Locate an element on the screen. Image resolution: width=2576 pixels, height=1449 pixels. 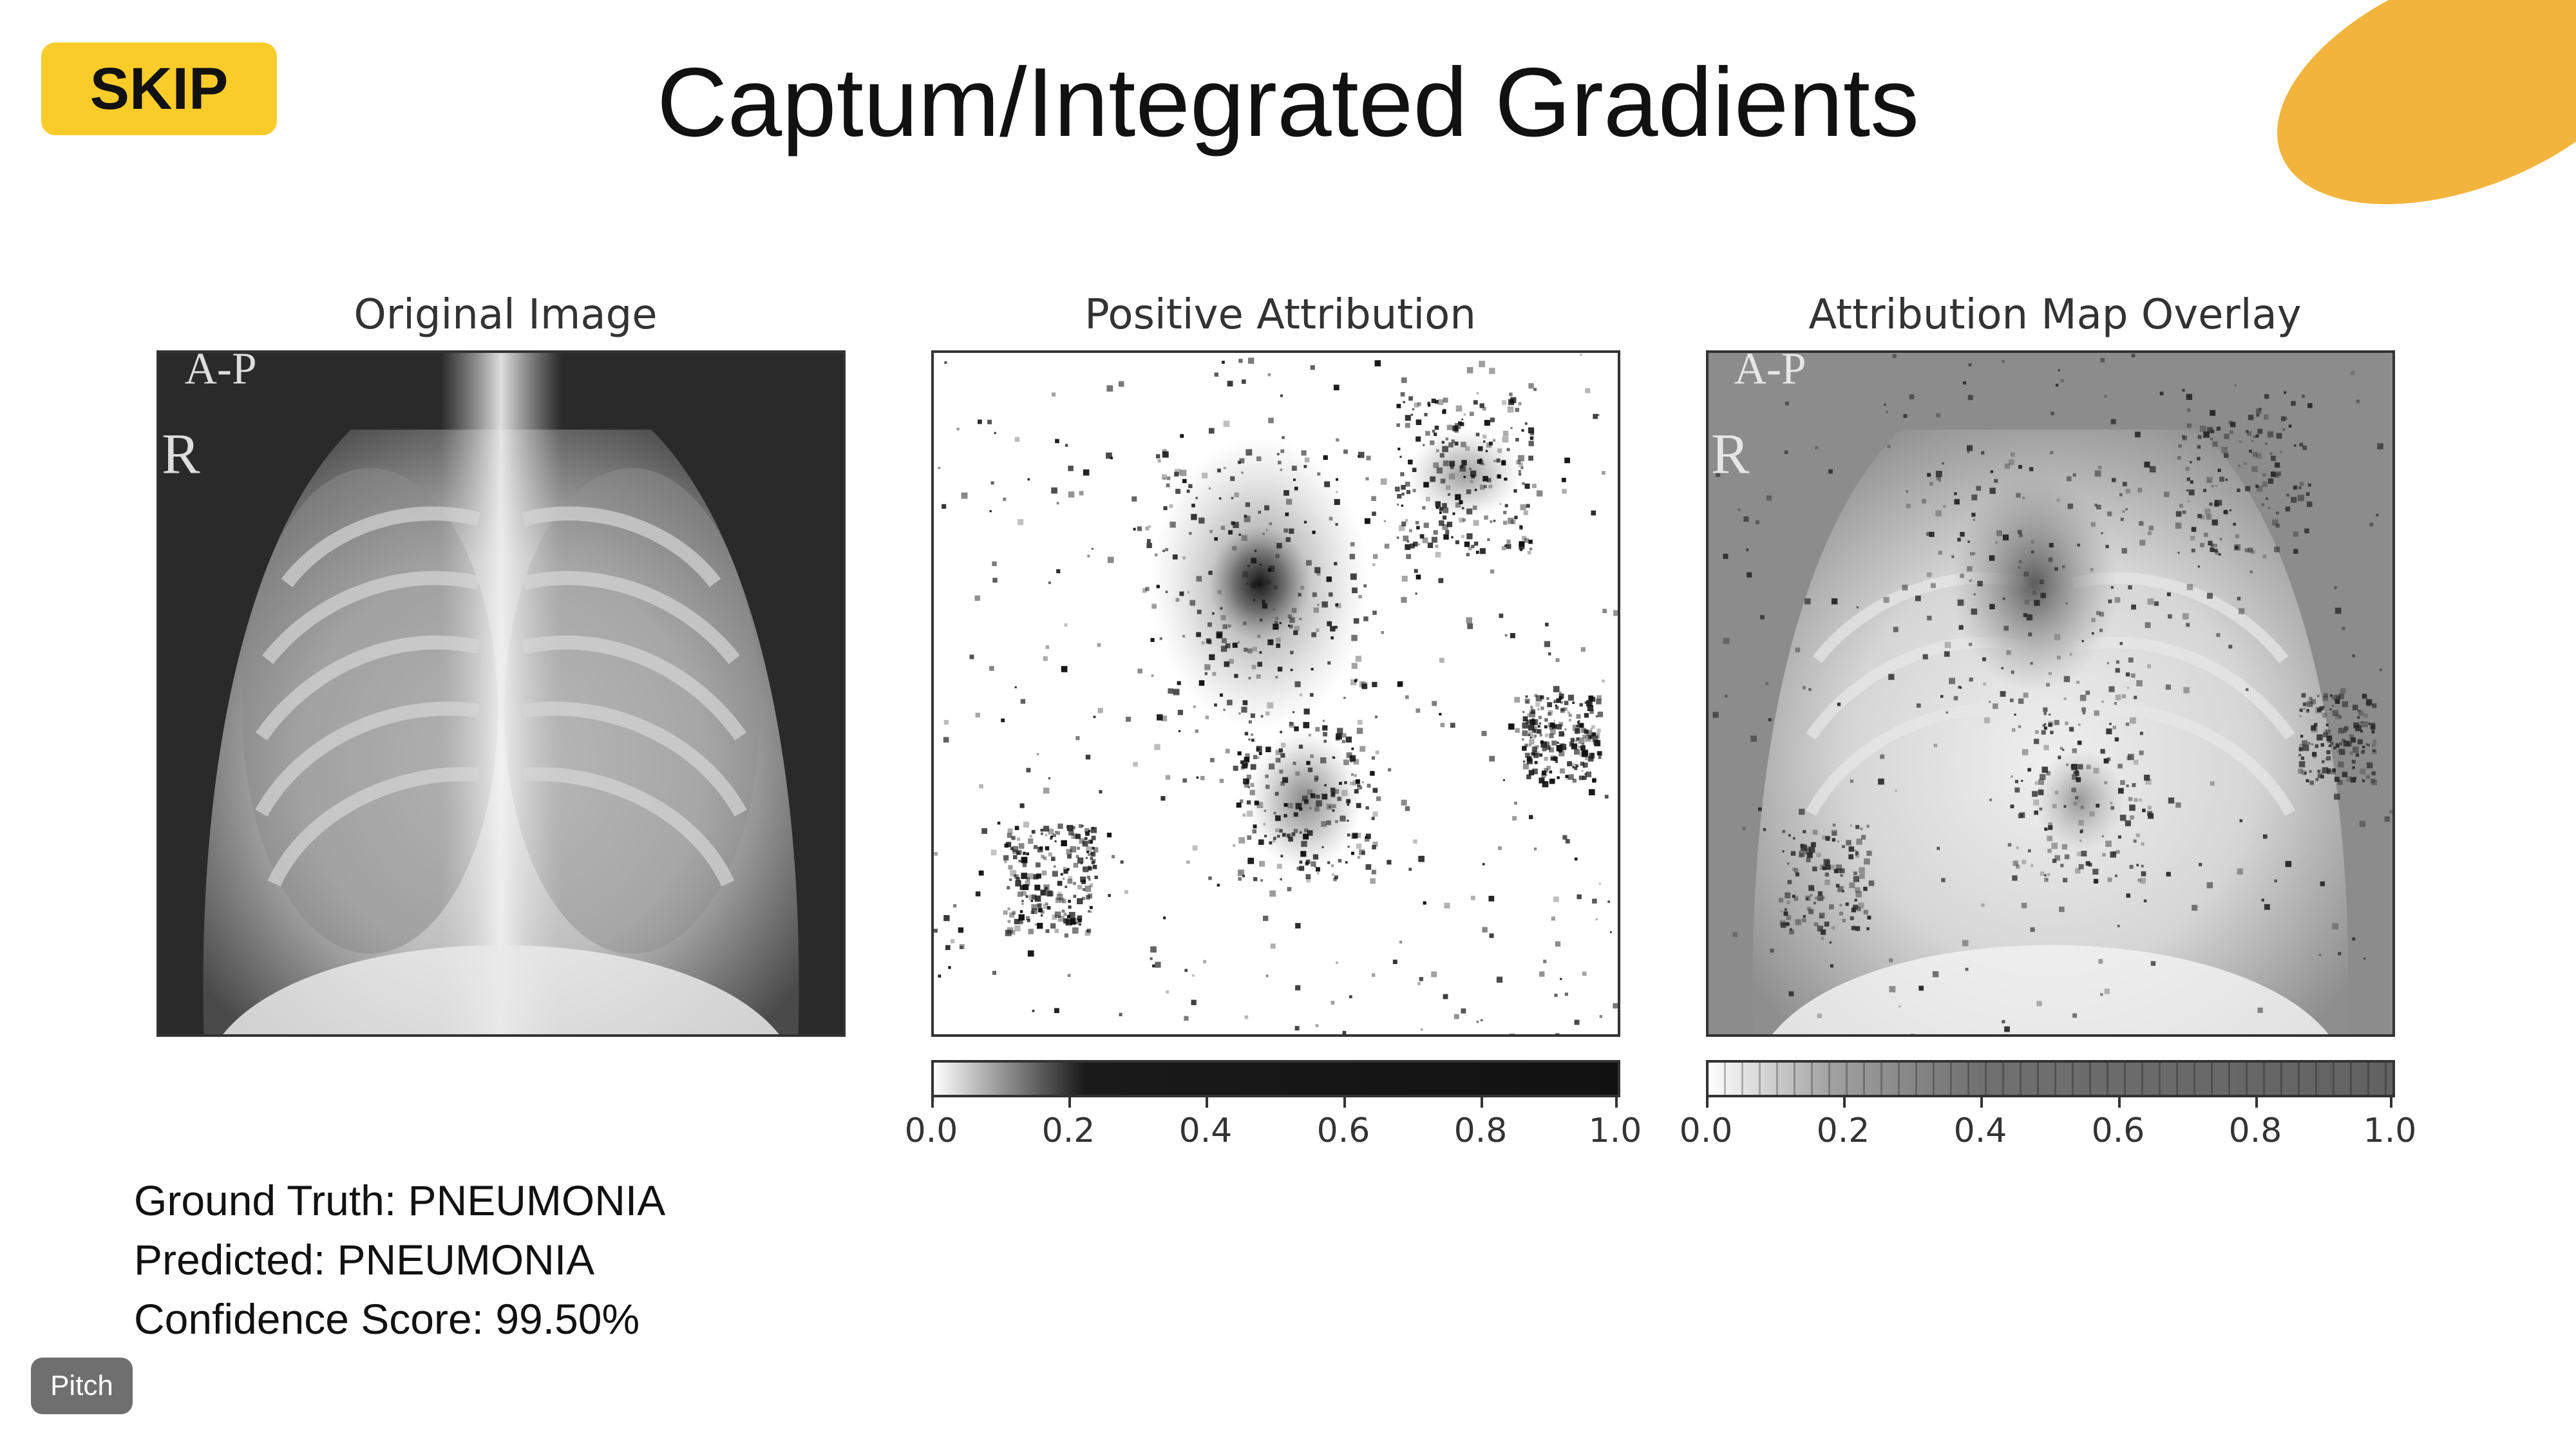
skip-button: SKIP is located at coordinates (159, 89).